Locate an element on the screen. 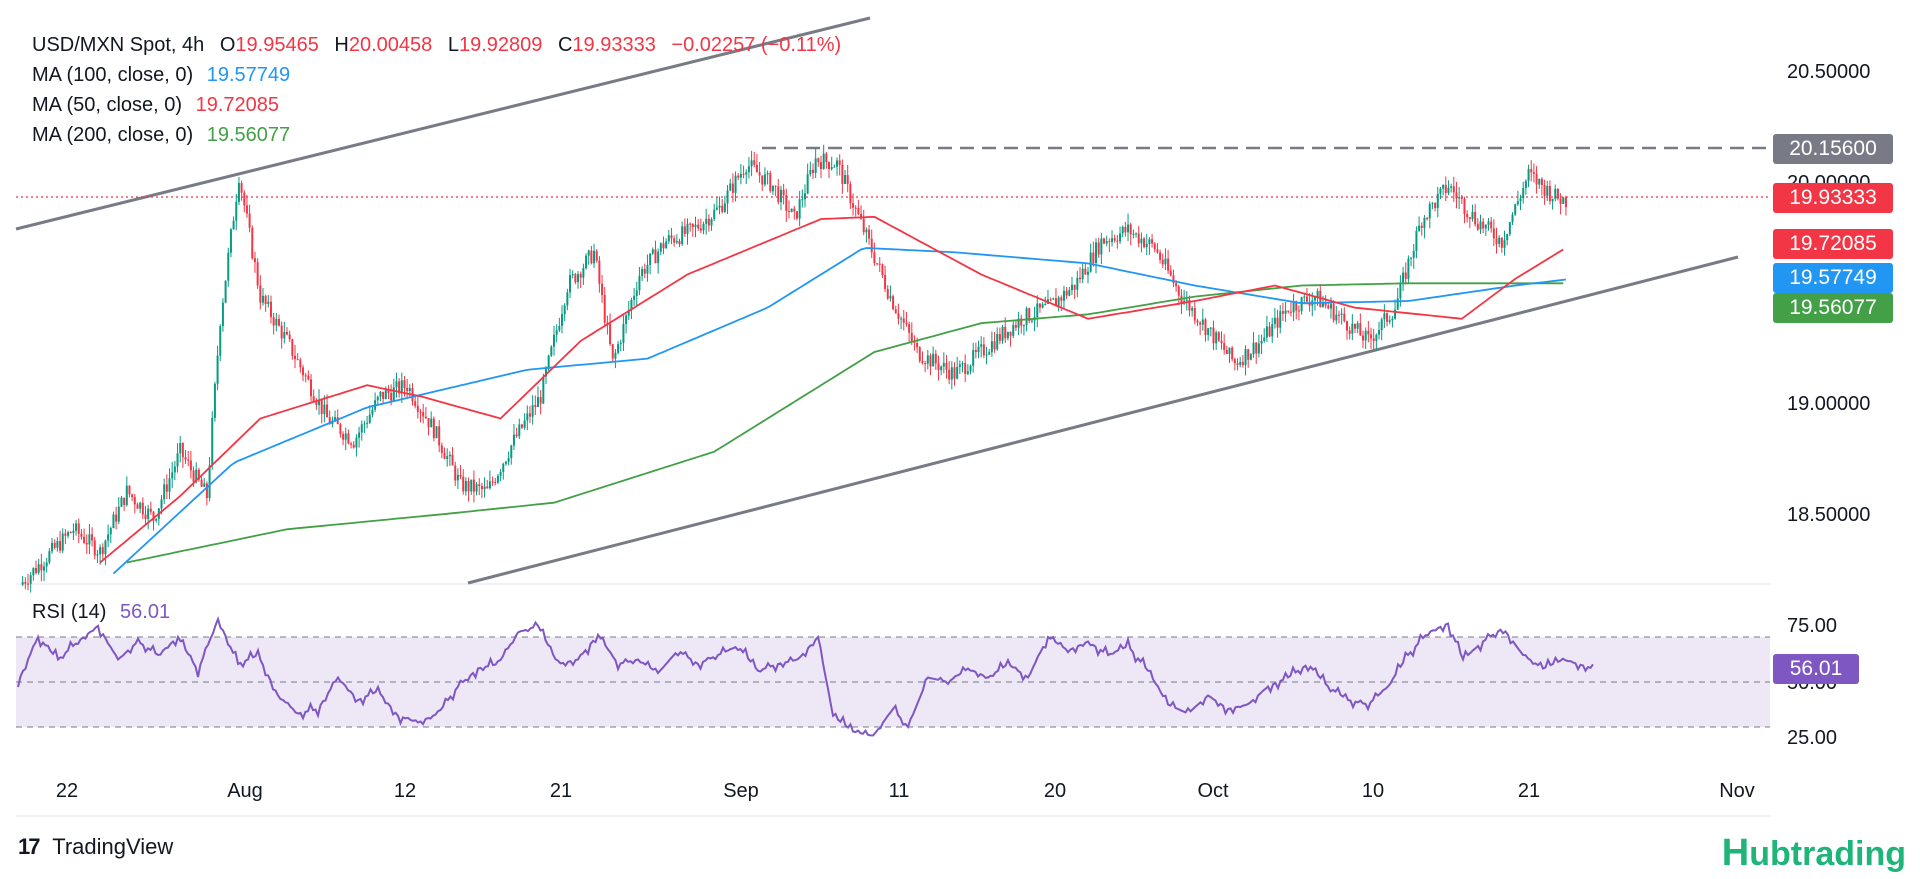  ma50-legend: MA (50, close, 0) 19.72085 is located at coordinates (155, 105).